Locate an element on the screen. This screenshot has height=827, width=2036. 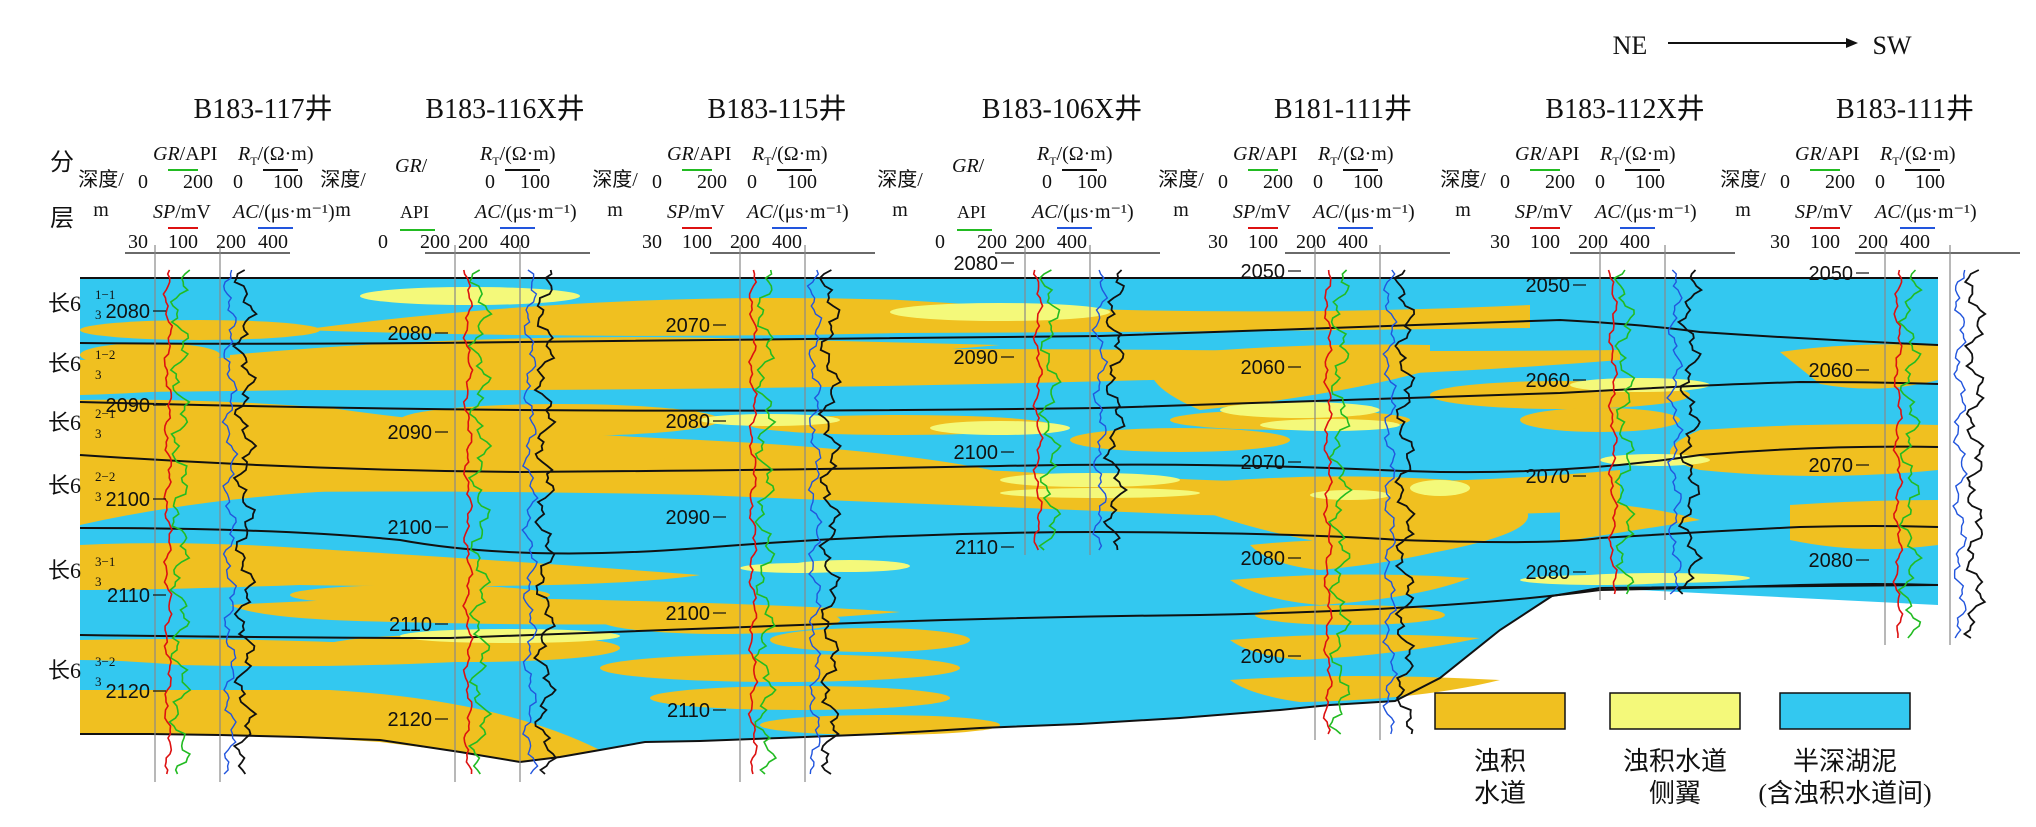
layer-label-4: 长6 3 2−2 is located at coordinates (81, 486).